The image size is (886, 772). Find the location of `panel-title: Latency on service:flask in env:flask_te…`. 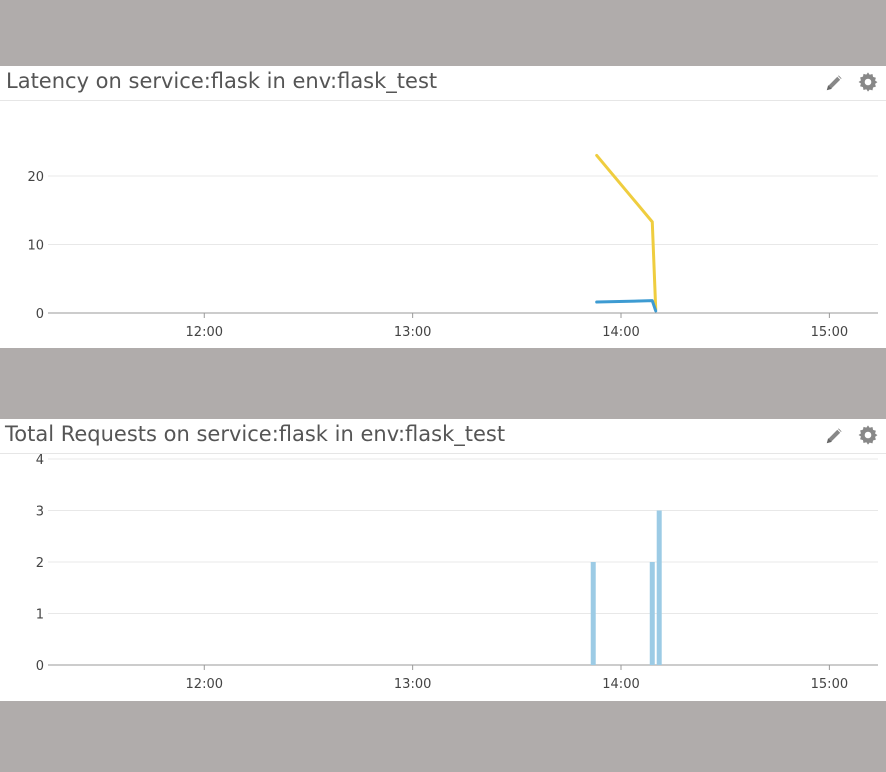

panel-title: Latency on service:flask in env:flask_te… is located at coordinates (222, 81).